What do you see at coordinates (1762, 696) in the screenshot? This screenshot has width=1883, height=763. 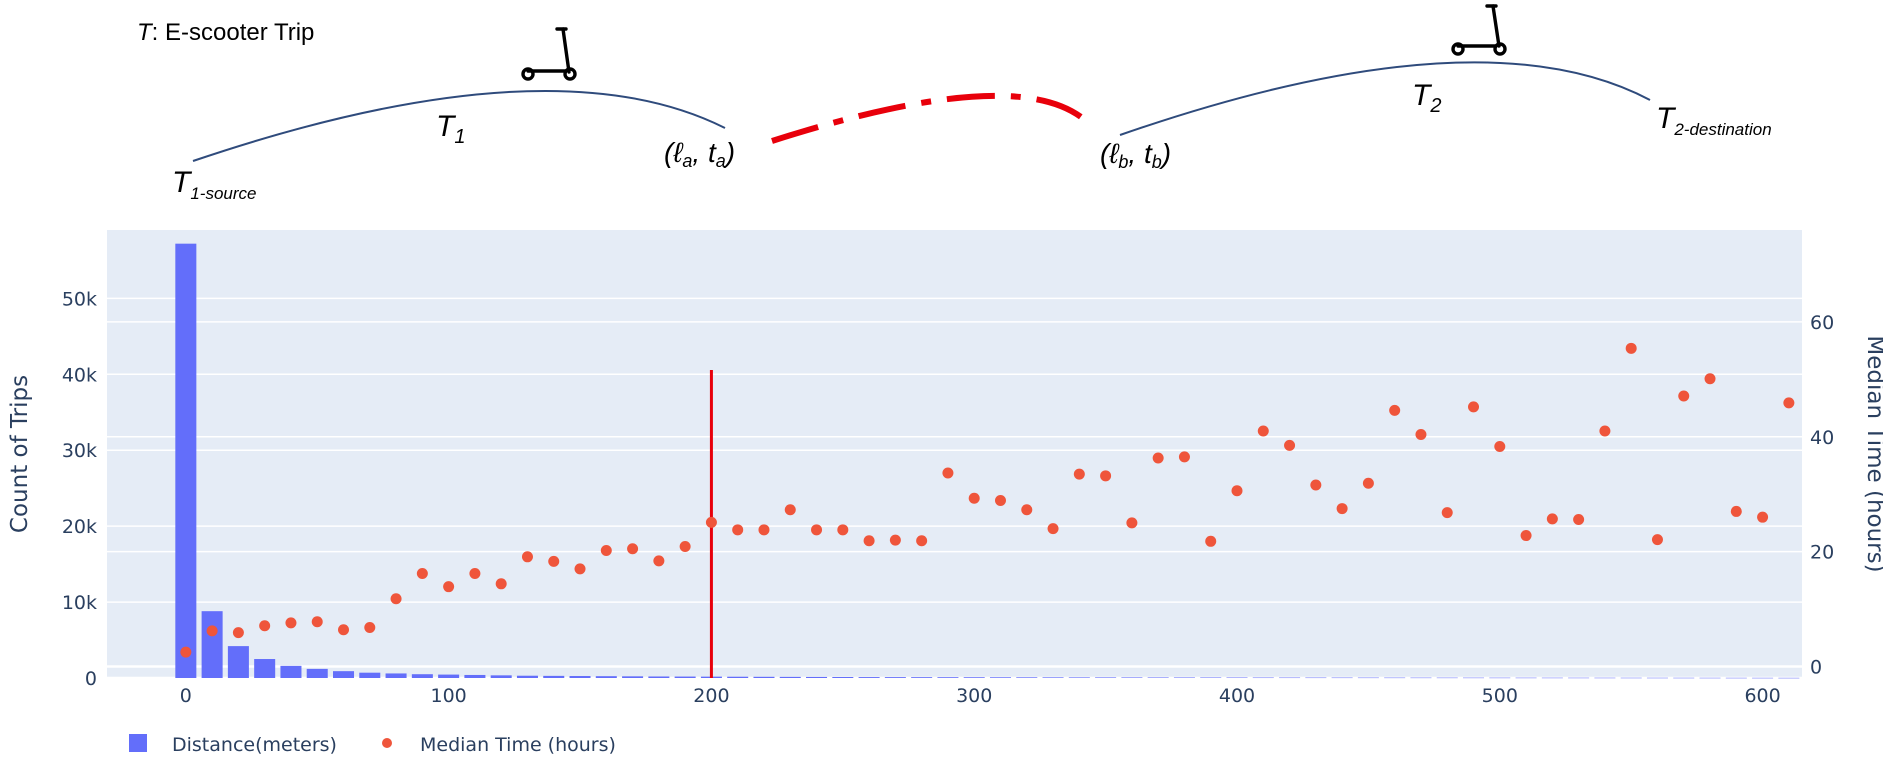 I see `x-tick-label: 600` at bounding box center [1762, 696].